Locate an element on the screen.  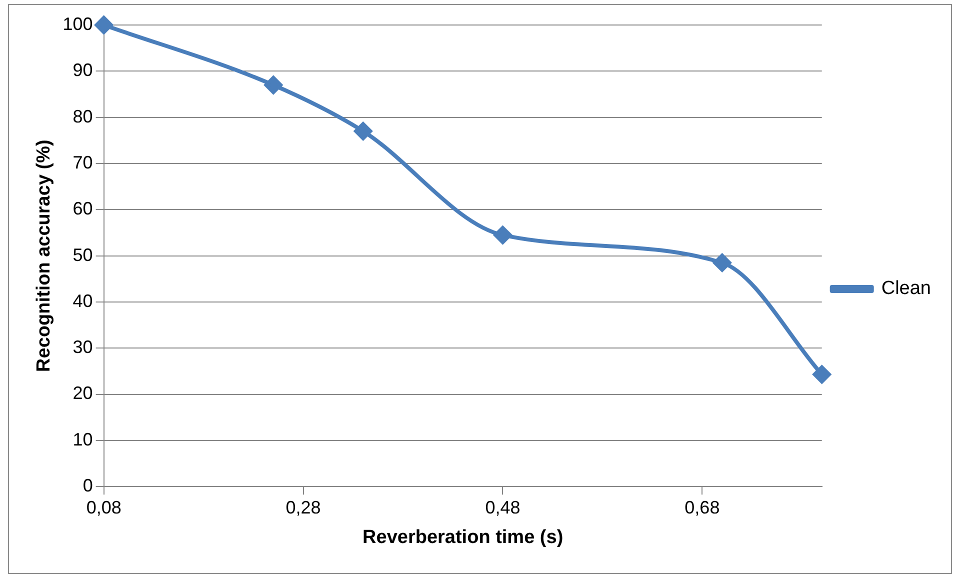
y-tick-label: 0 is located at coordinates (87, 486).